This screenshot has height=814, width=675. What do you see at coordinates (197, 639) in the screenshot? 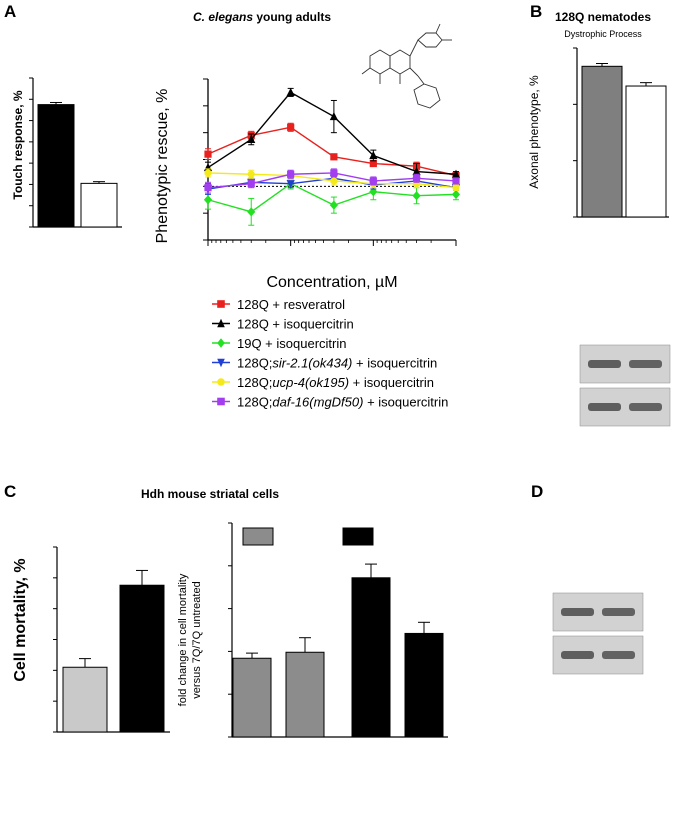
I see `fold-change-ylabel-line2: versus 7Q/7Q untreated` at bounding box center [197, 639].